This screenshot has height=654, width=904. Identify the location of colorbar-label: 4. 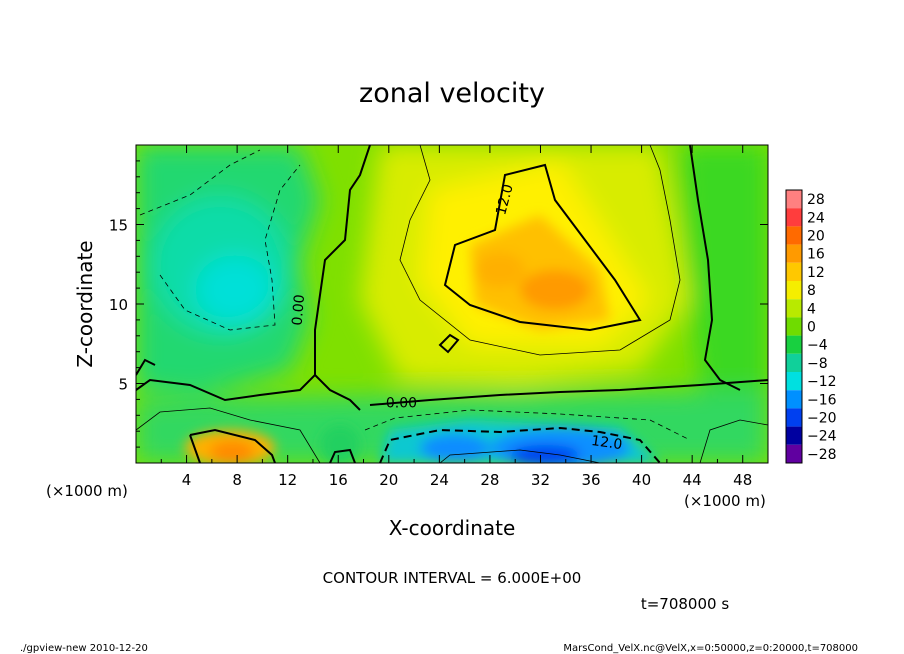
(811, 309).